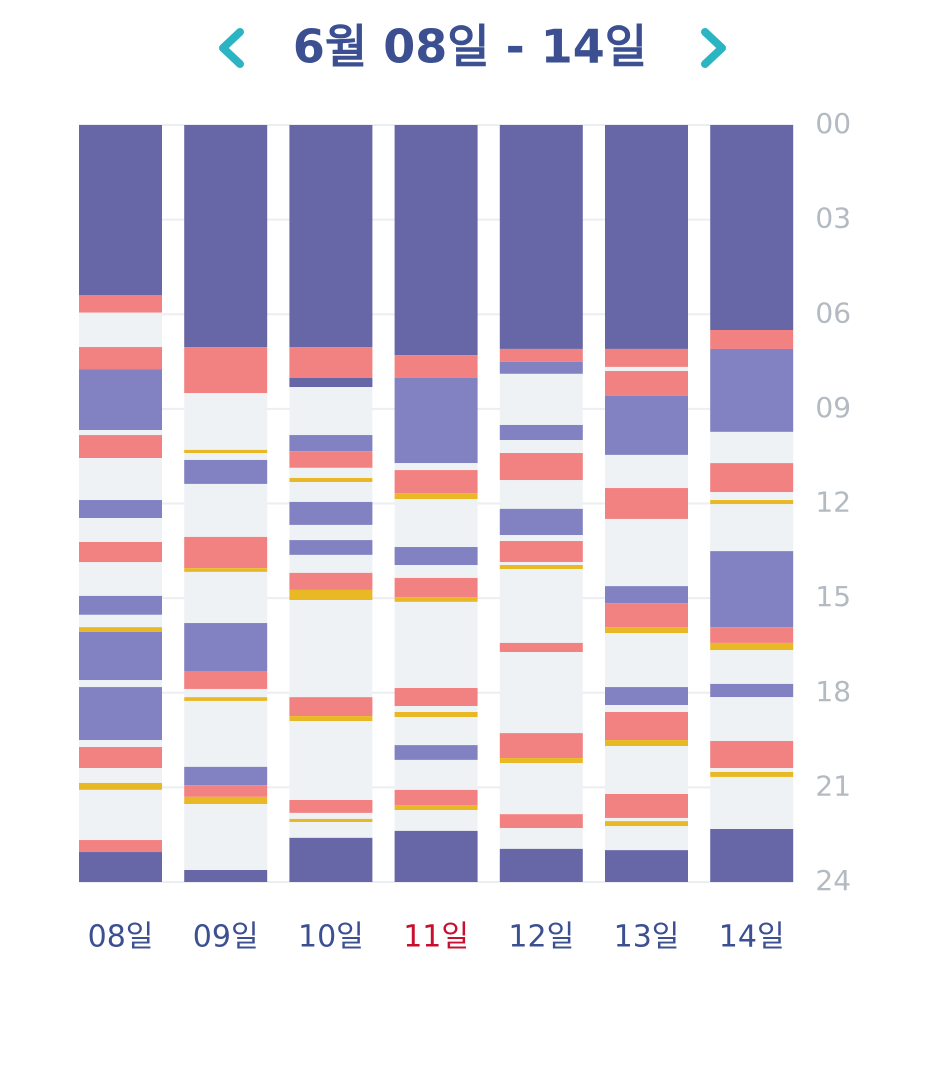  I want to click on y-tick-label: 06, so click(833, 312).